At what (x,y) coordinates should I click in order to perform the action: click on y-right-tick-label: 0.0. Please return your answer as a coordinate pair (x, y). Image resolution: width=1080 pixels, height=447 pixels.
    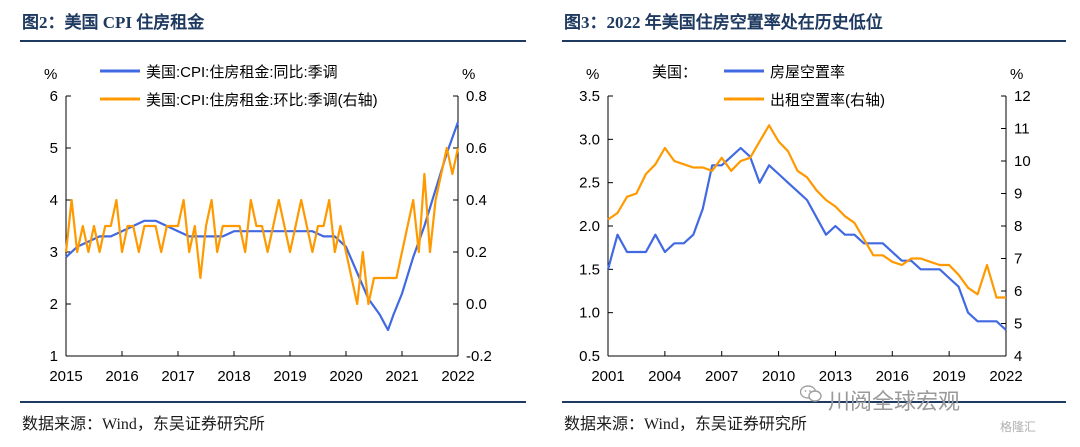
    Looking at the image, I should click on (476, 304).